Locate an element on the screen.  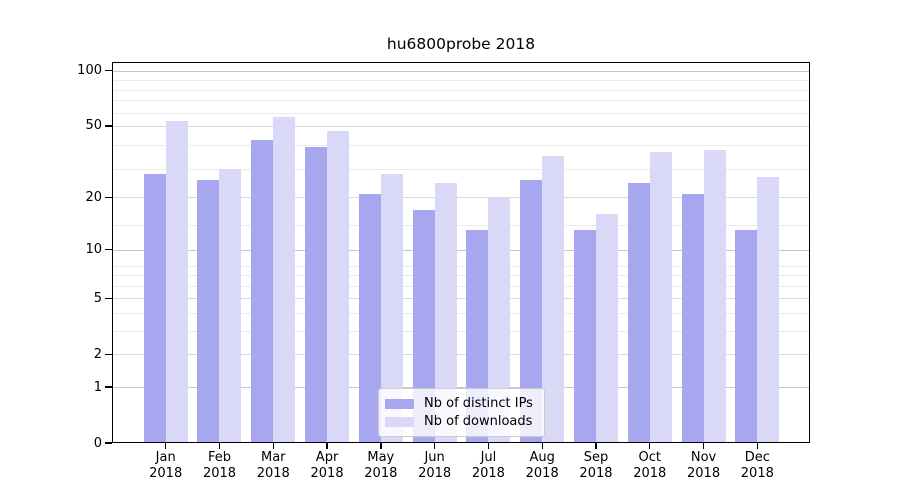
bar-nb-of-distinct-ips-sep-2018 is located at coordinates (584, 336).